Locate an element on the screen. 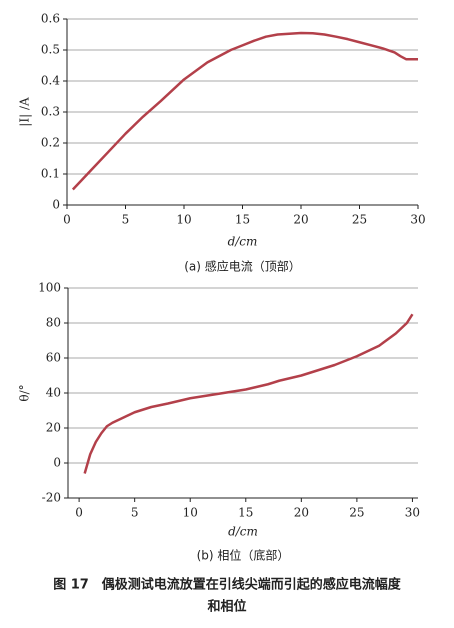 This screenshot has height=628, width=454. chart-caption: (b) 相位（底部） is located at coordinates (243, 555).